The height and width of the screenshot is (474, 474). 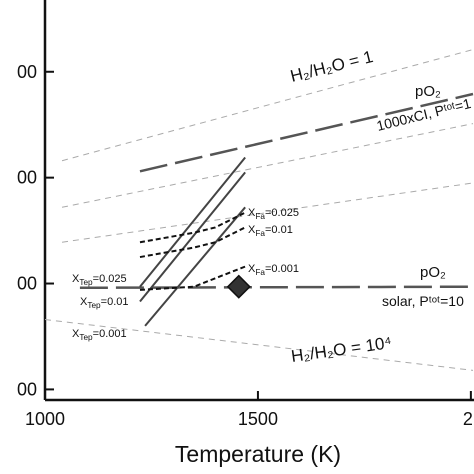 What do you see at coordinates (238, 286) in the screenshot?
I see `marker` at bounding box center [238, 286].